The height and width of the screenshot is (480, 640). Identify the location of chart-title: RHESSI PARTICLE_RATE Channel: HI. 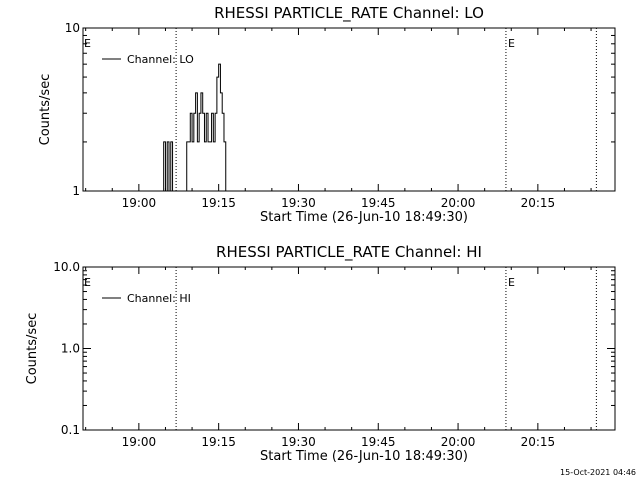
(349, 252).